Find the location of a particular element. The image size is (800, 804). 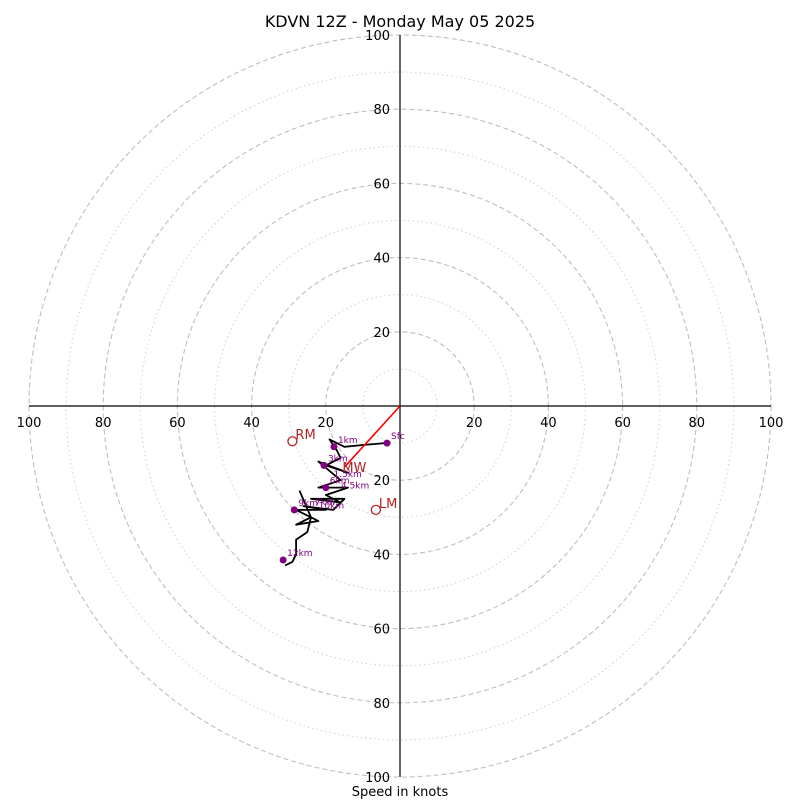

x-tick-right-60: 60 is located at coordinates (622, 423).